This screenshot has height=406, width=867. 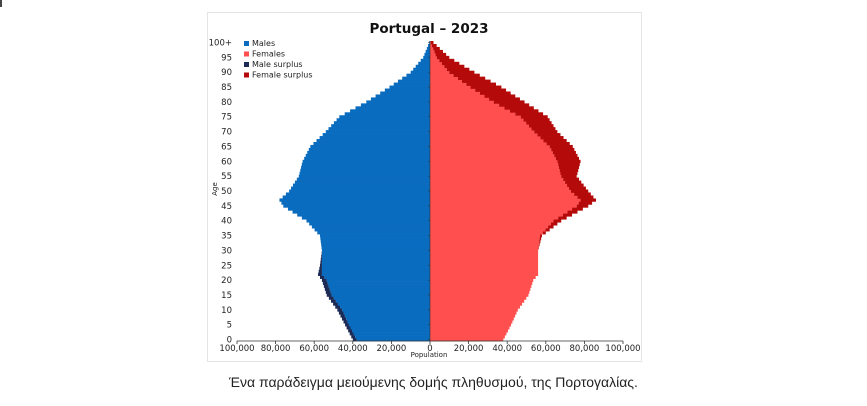 I want to click on y-tick-label: 80, so click(x=226, y=103).